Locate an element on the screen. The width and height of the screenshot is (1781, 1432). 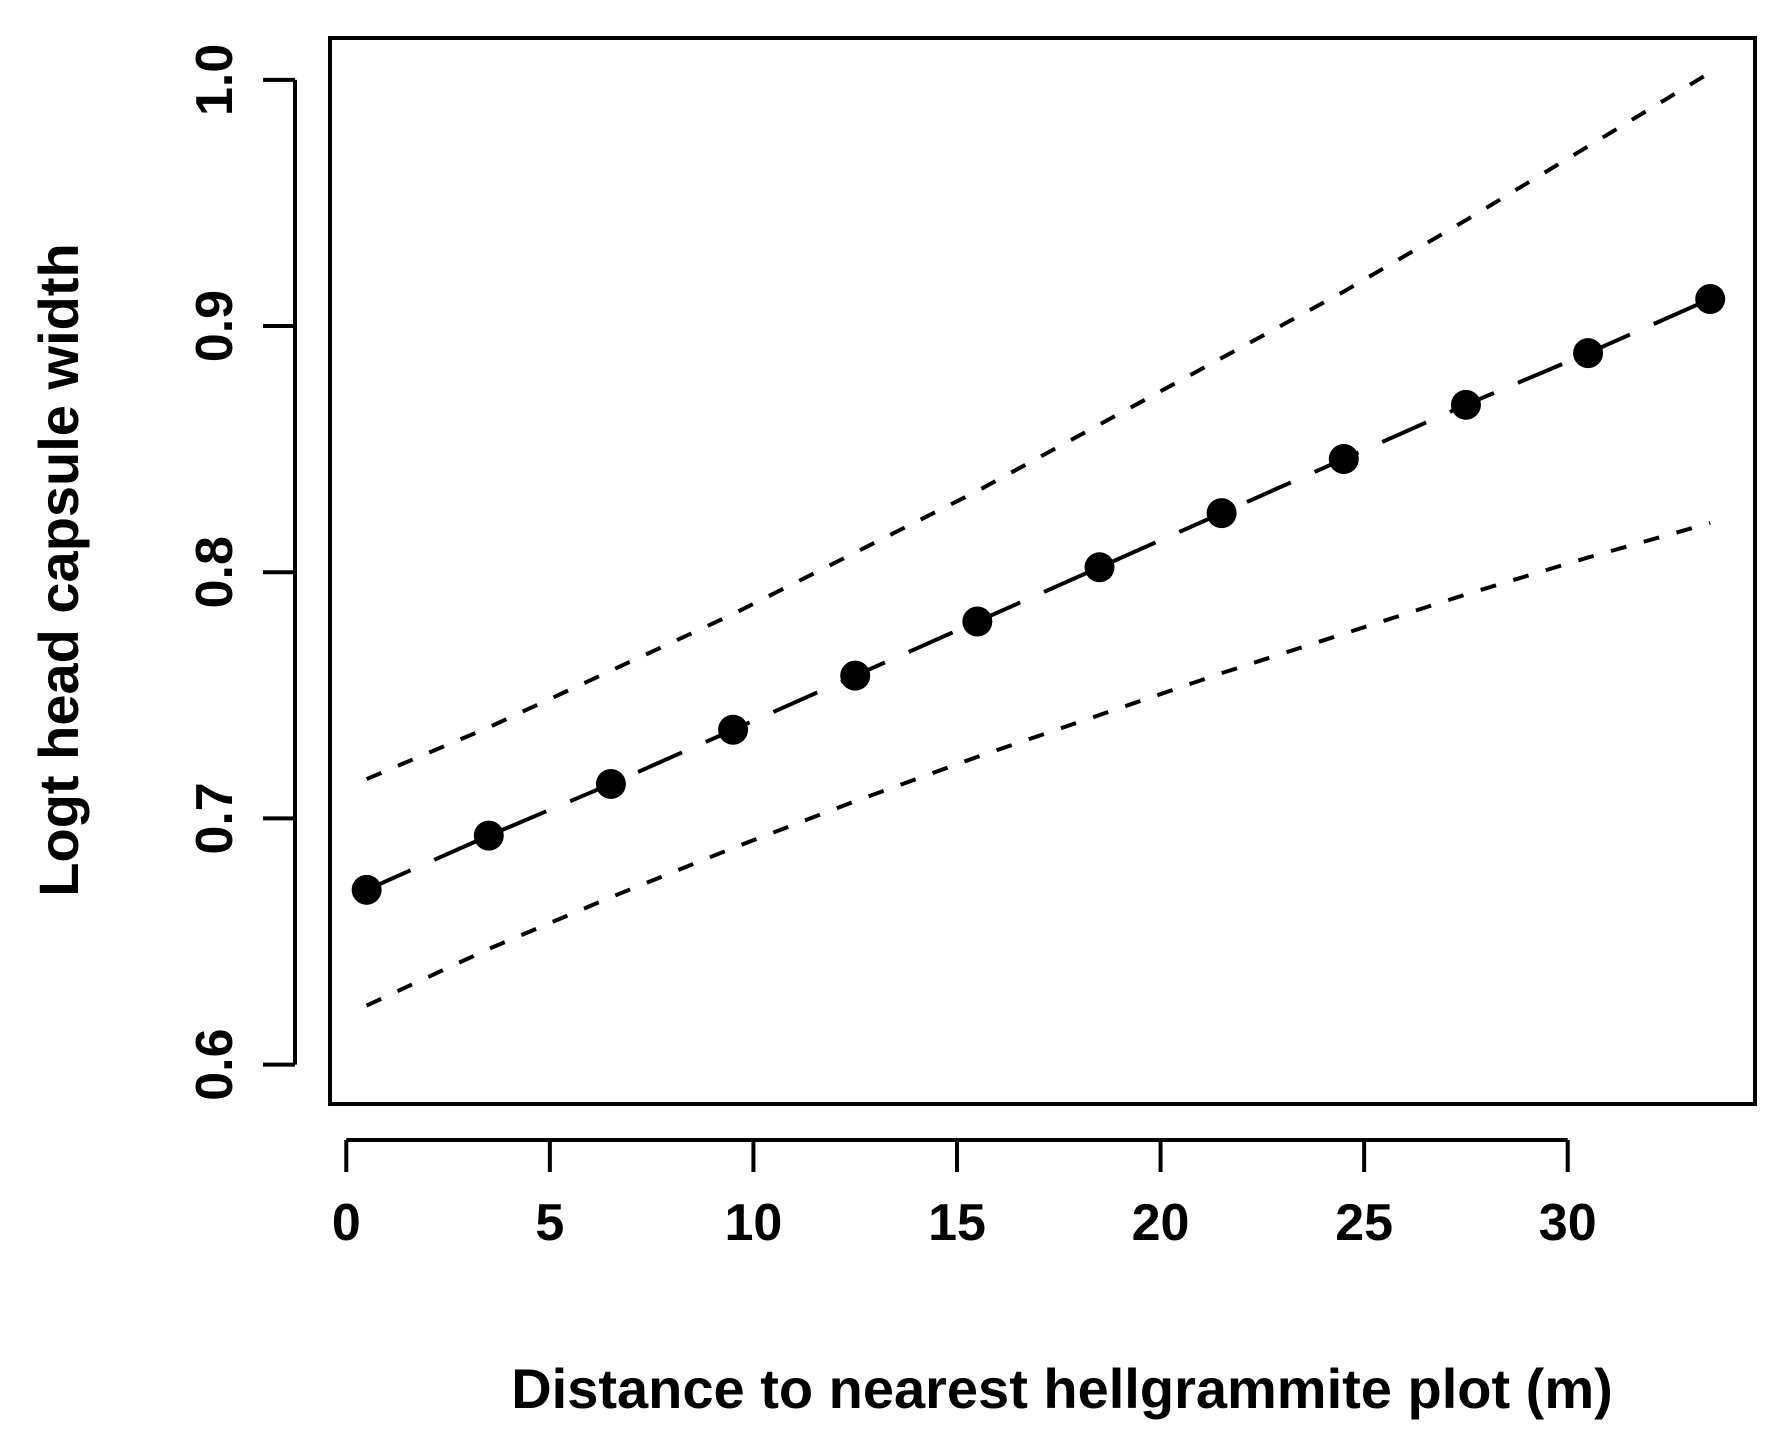
x-tick-label: 20 is located at coordinates (1161, 1223).